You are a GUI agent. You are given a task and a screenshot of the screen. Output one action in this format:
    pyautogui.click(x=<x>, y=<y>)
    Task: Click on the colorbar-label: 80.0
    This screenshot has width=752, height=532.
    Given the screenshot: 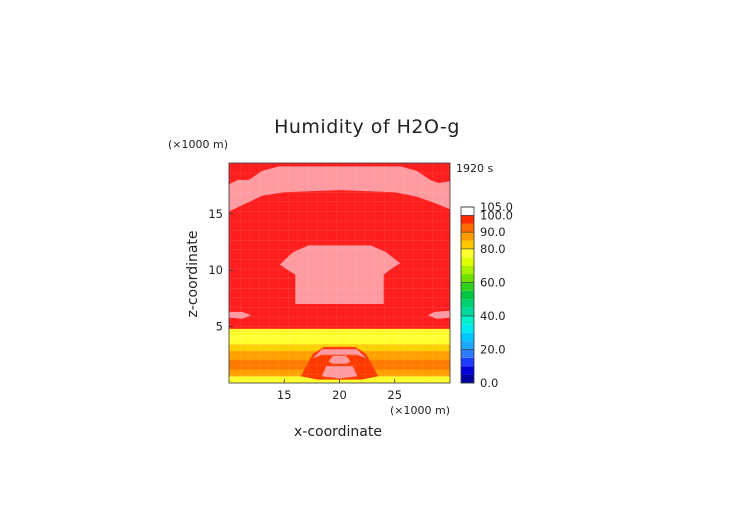 What is the action you would take?
    pyautogui.click(x=493, y=249)
    